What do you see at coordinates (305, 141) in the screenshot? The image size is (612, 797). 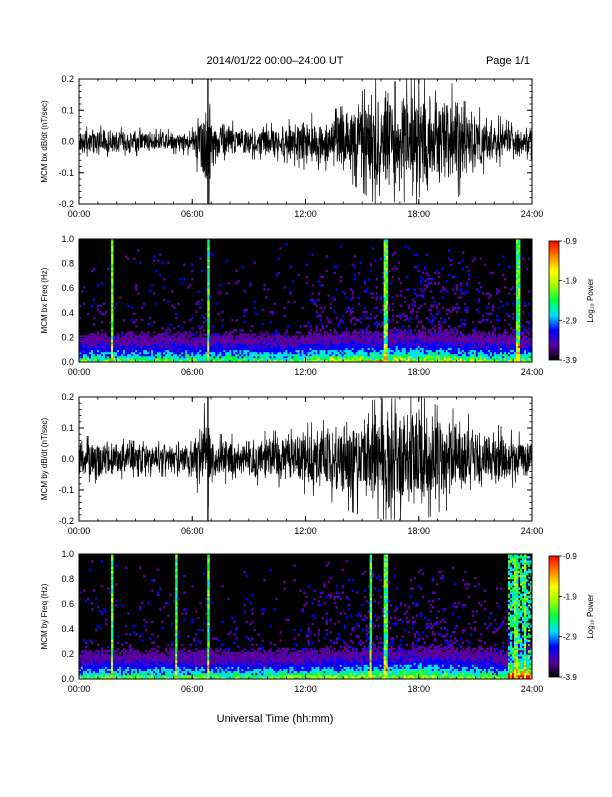 I see `series-line` at bounding box center [305, 141].